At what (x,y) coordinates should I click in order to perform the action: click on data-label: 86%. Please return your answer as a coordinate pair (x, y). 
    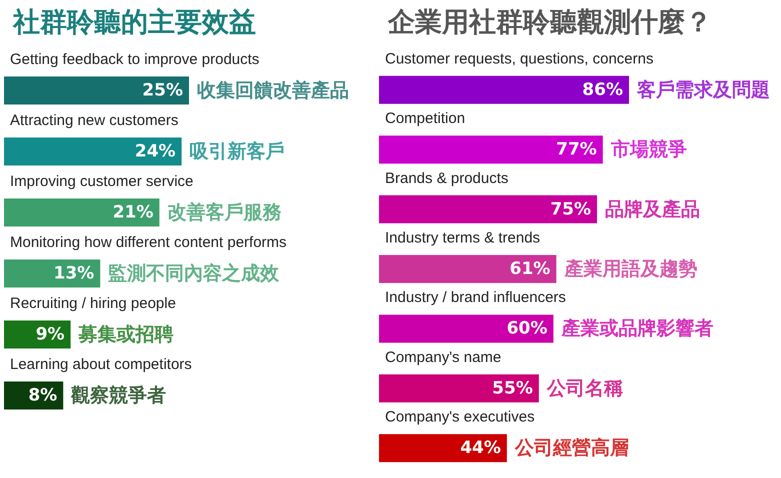
    Looking at the image, I should click on (602, 90).